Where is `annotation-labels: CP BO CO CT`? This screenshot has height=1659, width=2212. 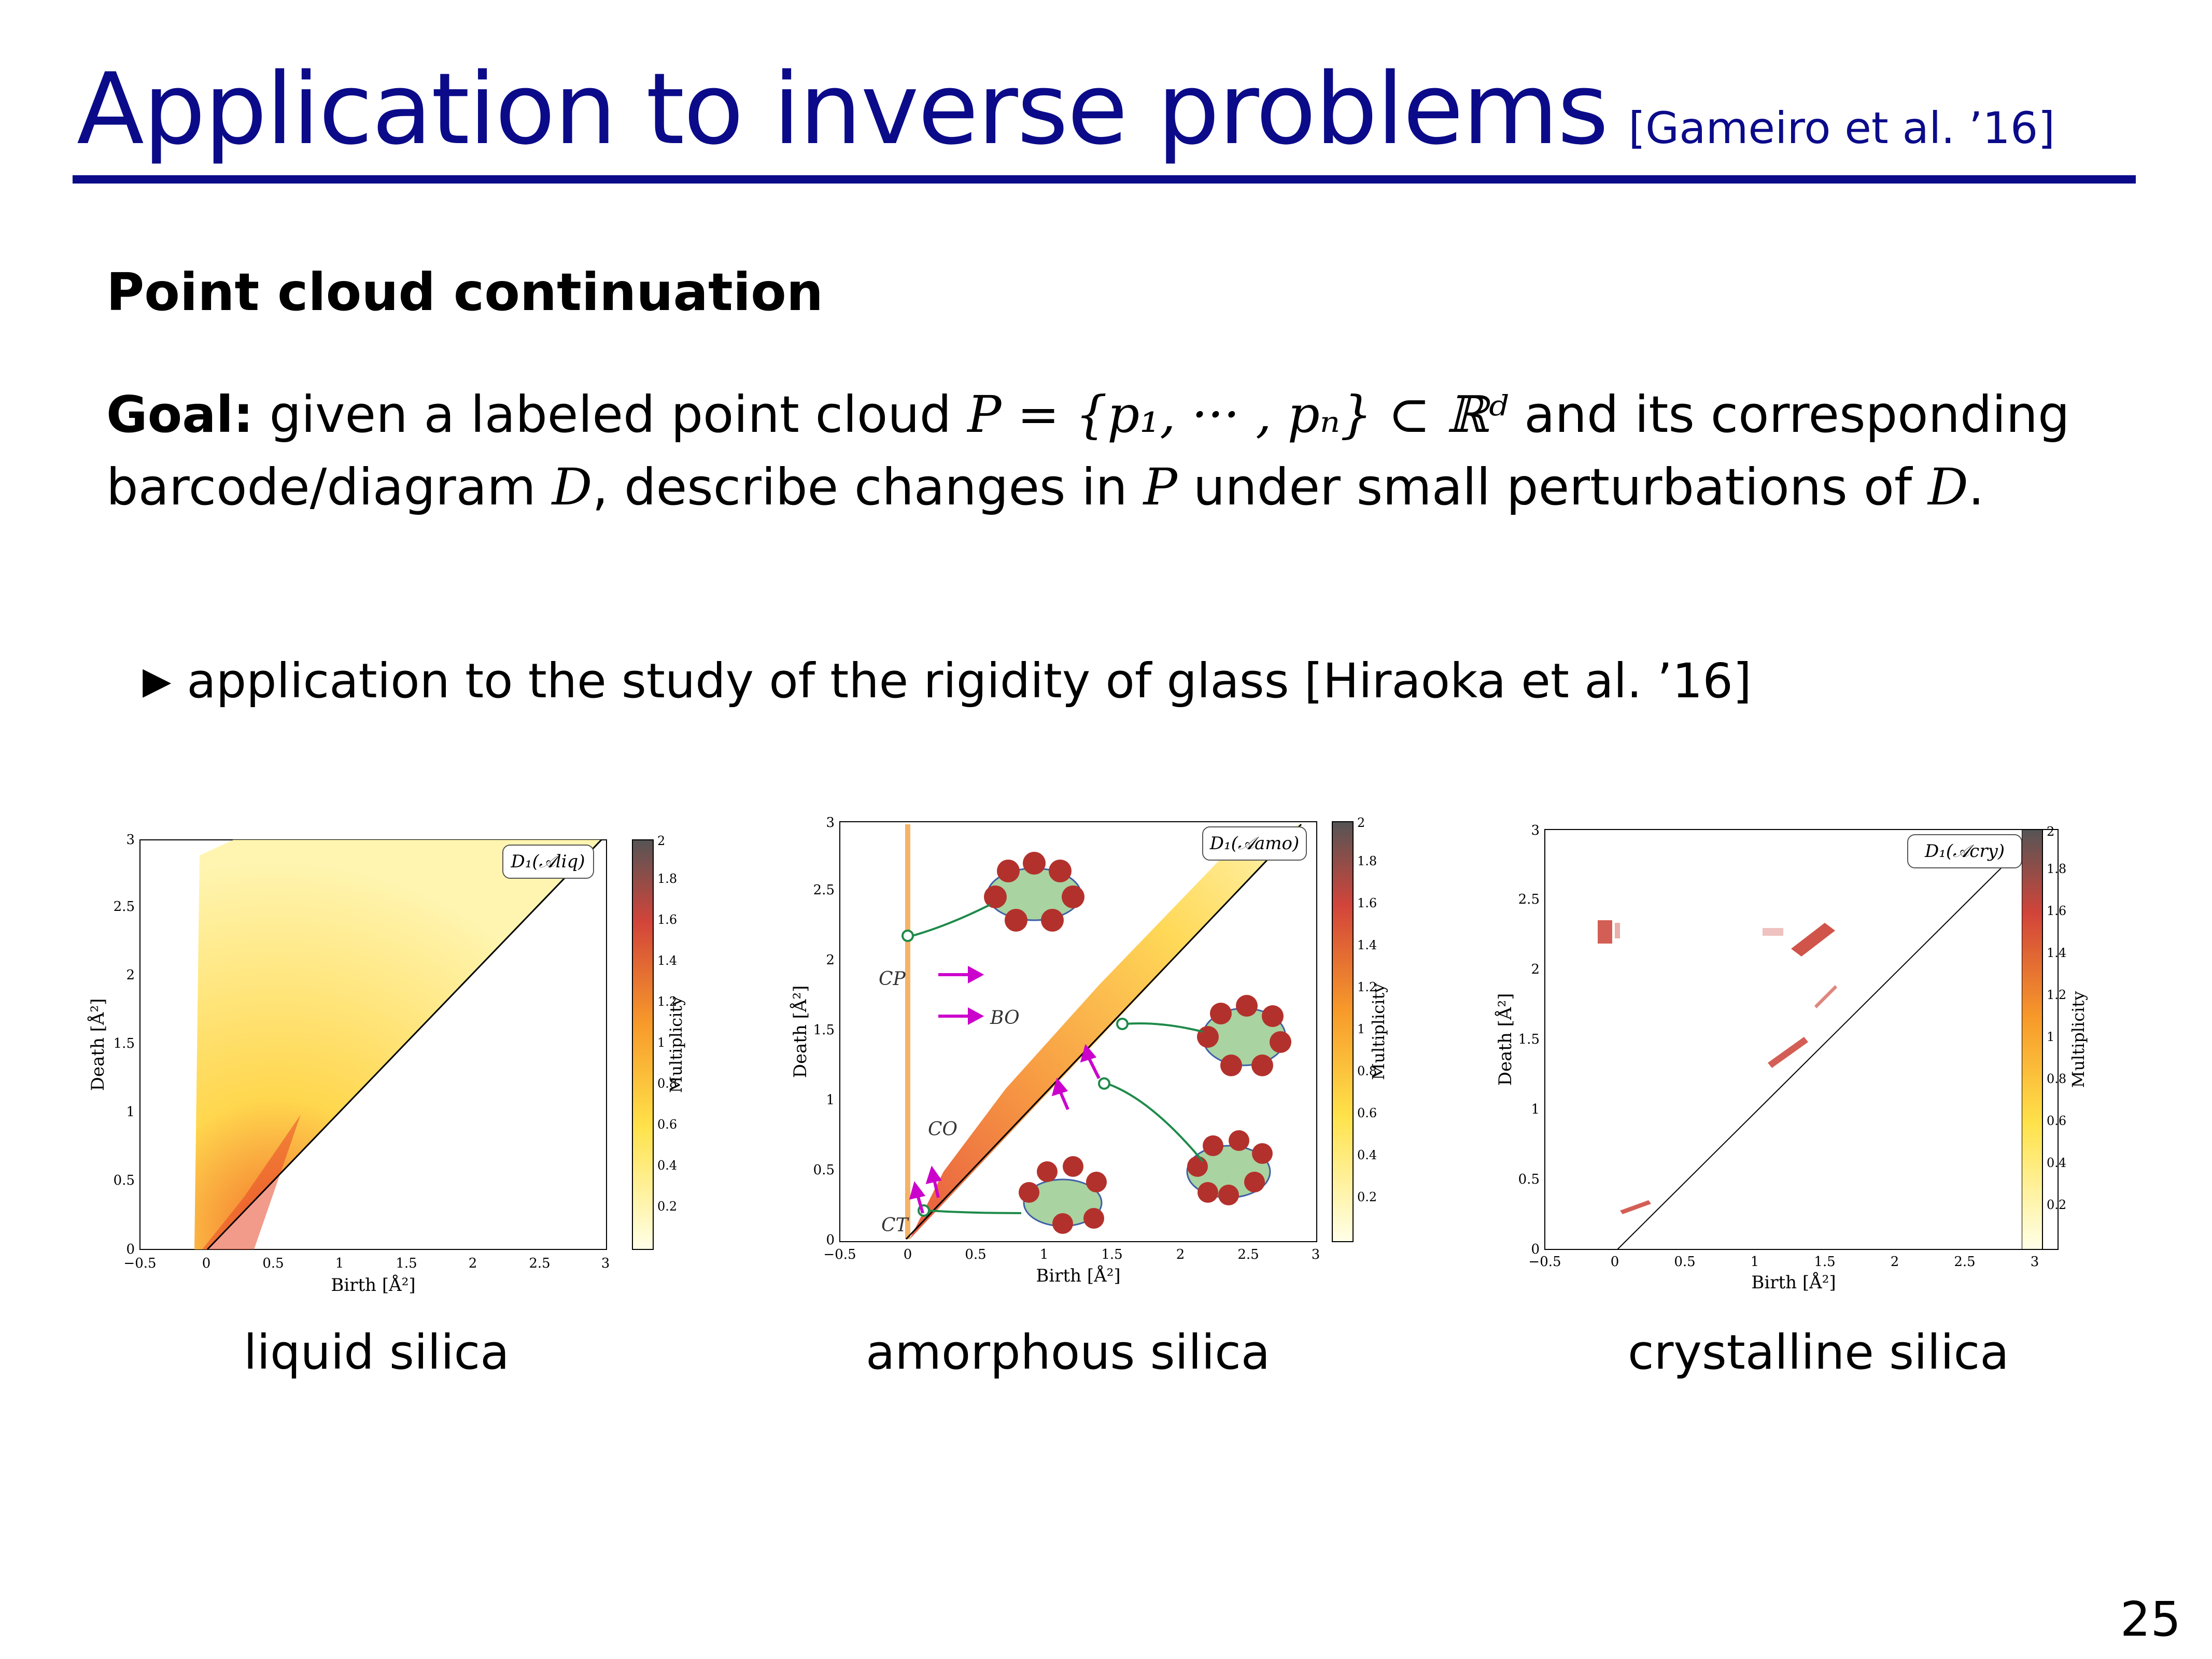
annotation-labels: CP BO CO CT is located at coordinates (949, 1102).